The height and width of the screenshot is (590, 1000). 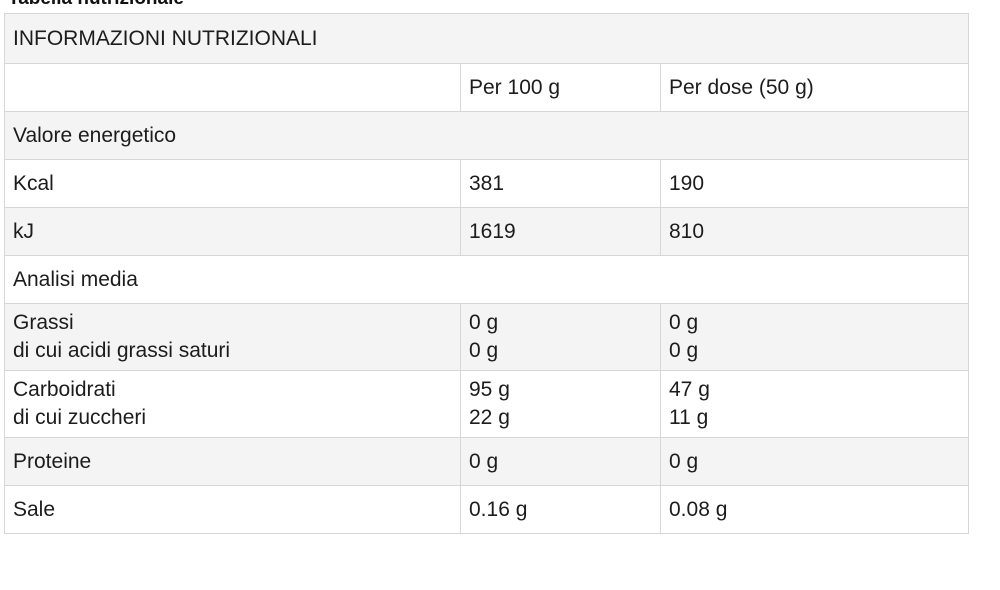 I want to click on row-label: Carboidrati, so click(x=64, y=389).